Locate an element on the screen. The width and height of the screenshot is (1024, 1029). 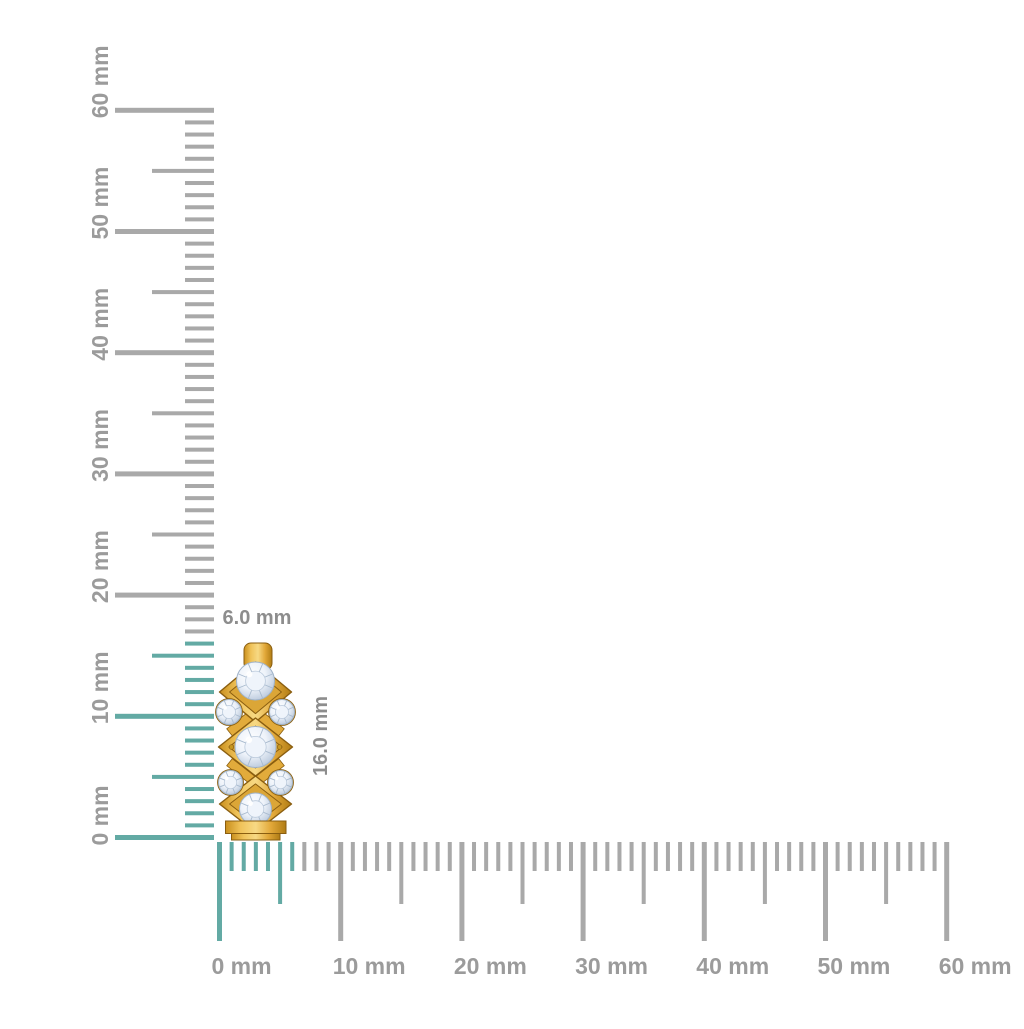
h-tick-28mm is located at coordinates (558, 856).